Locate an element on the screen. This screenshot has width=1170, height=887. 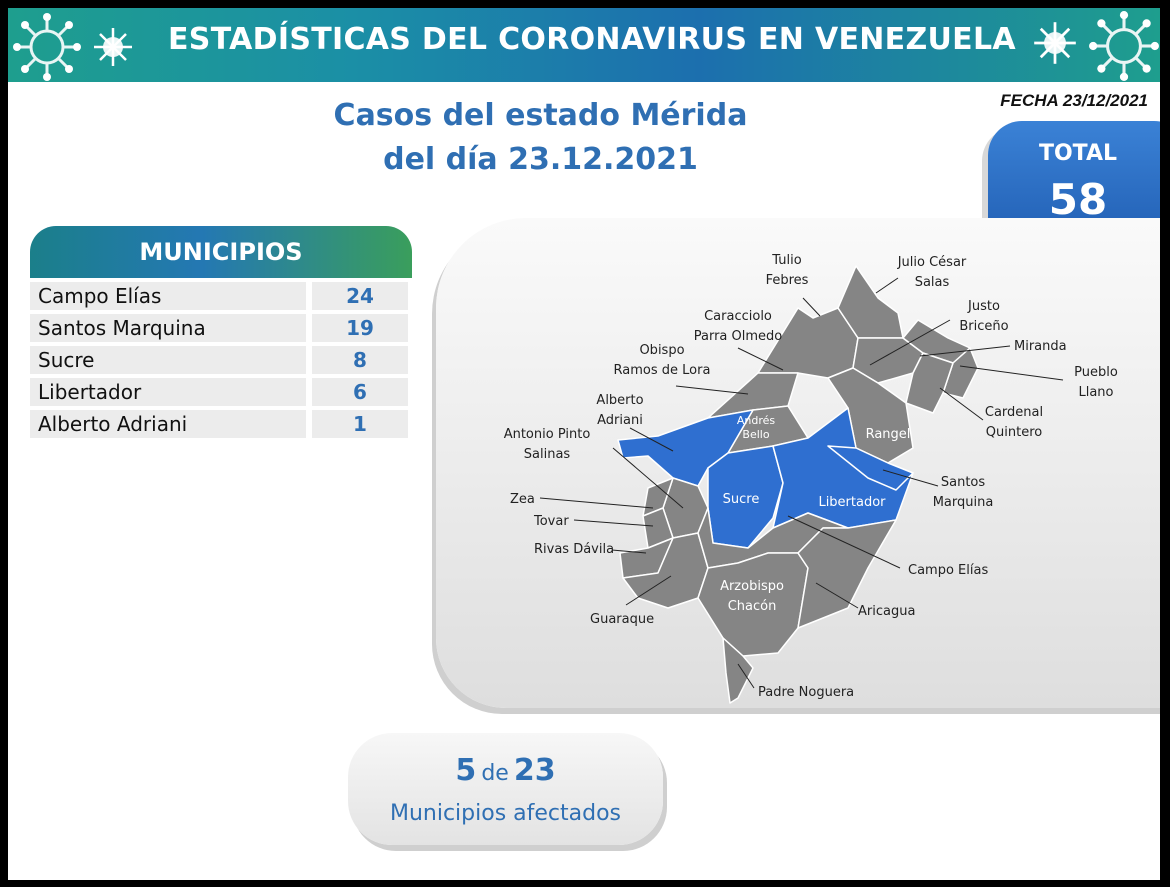
municipios-header-label: MUNICIPIOS is located at coordinates (221, 252).